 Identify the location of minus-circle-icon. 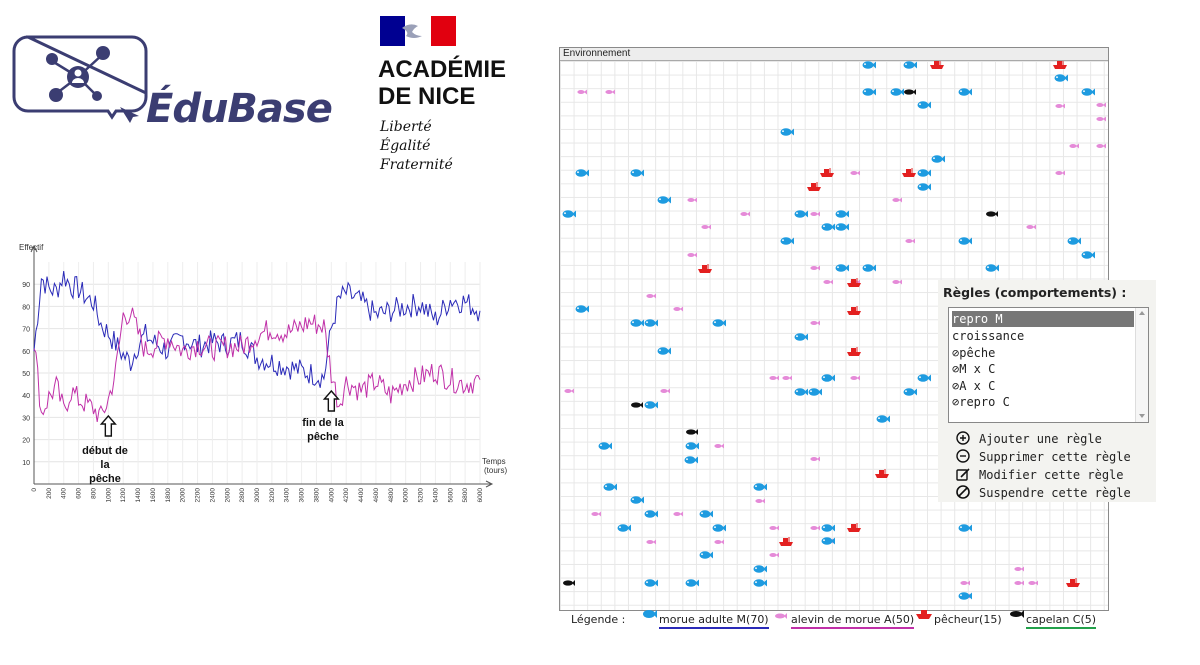
(963, 456).